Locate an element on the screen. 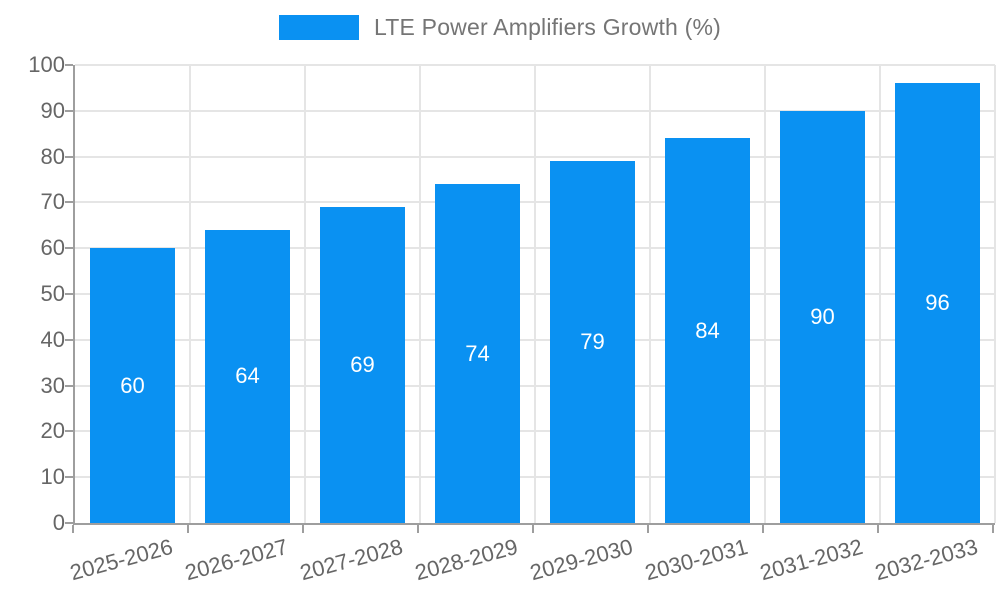  legend-swatch is located at coordinates (318, 27).